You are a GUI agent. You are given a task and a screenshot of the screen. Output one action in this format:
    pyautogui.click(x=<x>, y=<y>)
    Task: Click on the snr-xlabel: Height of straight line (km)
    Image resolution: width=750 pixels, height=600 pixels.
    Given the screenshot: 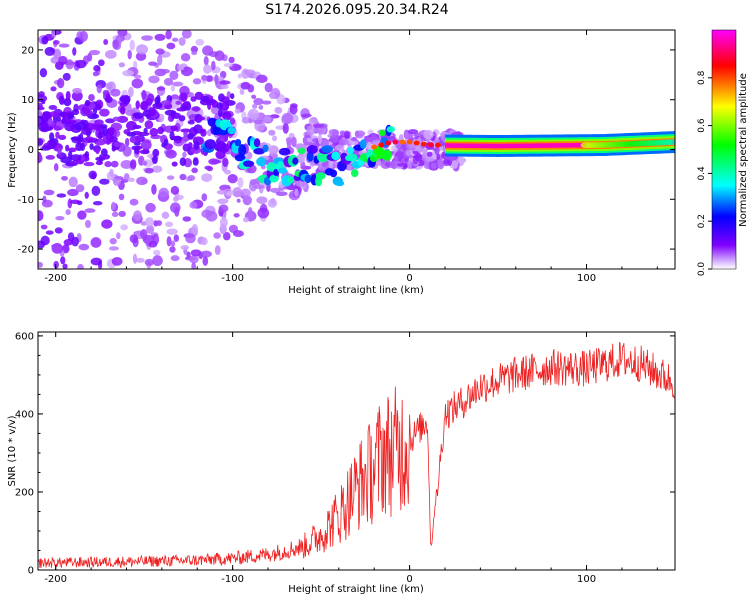 What is the action you would take?
    pyautogui.click(x=356, y=589)
    